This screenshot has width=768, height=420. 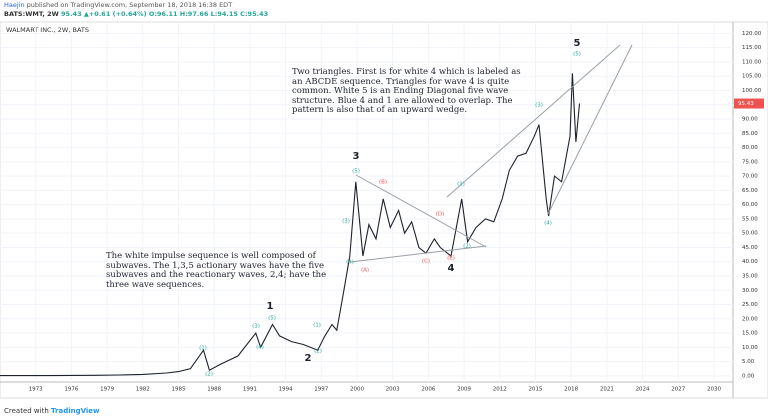 What do you see at coordinates (714, 390) in the screenshot?
I see `x-tick-label: 2030` at bounding box center [714, 390].